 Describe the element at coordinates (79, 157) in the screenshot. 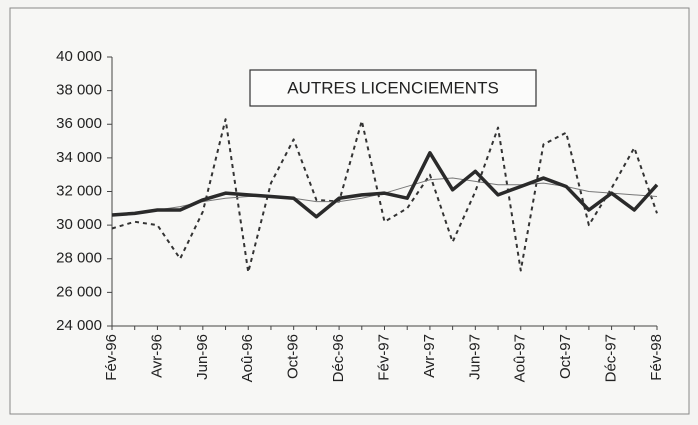

I see `y-tick-label: 34 000` at that location.